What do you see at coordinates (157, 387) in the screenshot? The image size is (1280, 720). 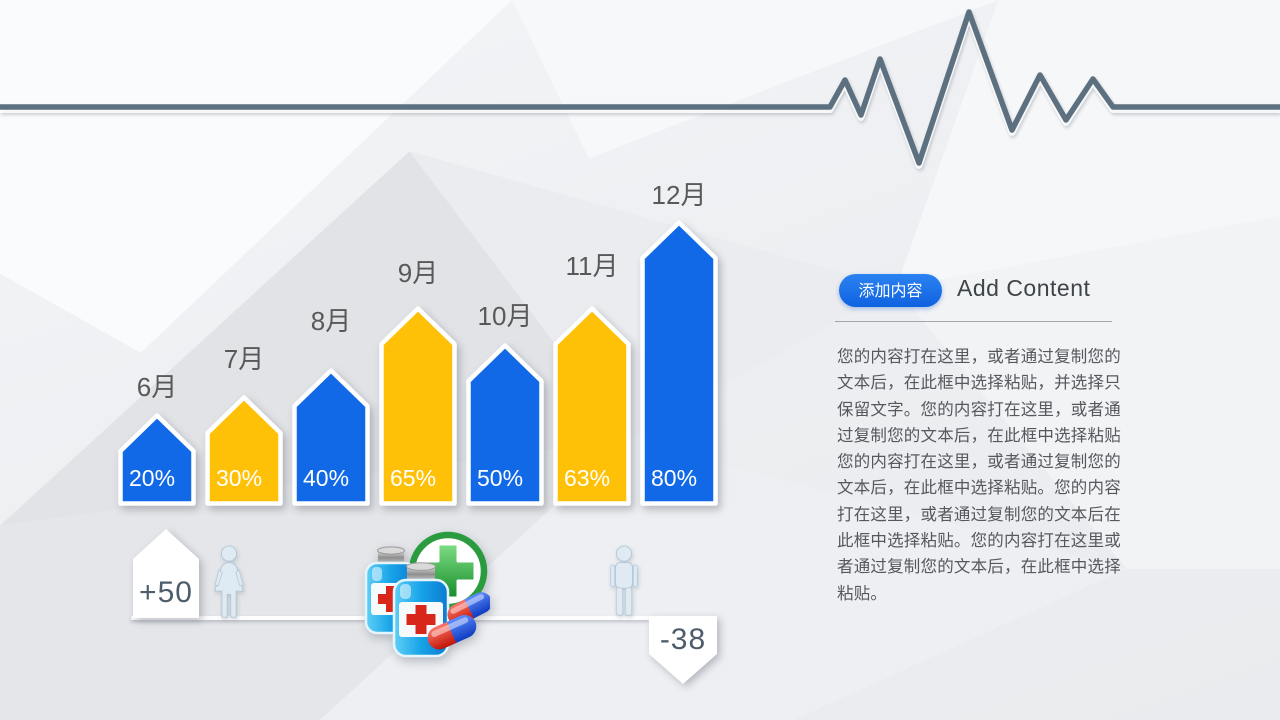 I see `month-label: 6月` at bounding box center [157, 387].